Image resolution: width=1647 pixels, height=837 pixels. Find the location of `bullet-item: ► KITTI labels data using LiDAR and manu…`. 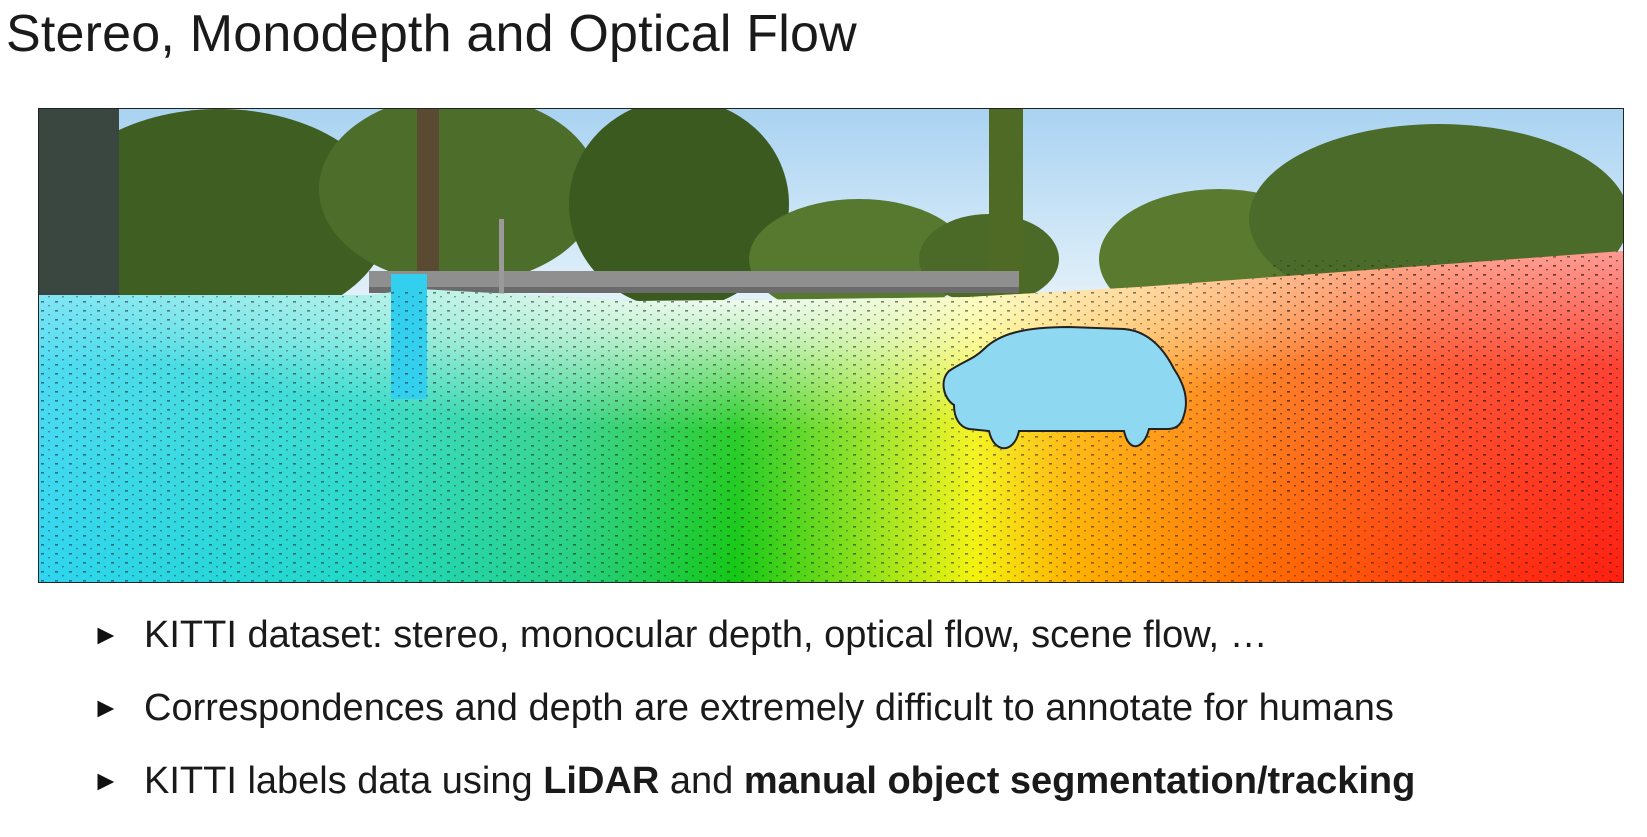

bullet-item: ► KITTI labels data using LiDAR and manu… is located at coordinates (753, 781).